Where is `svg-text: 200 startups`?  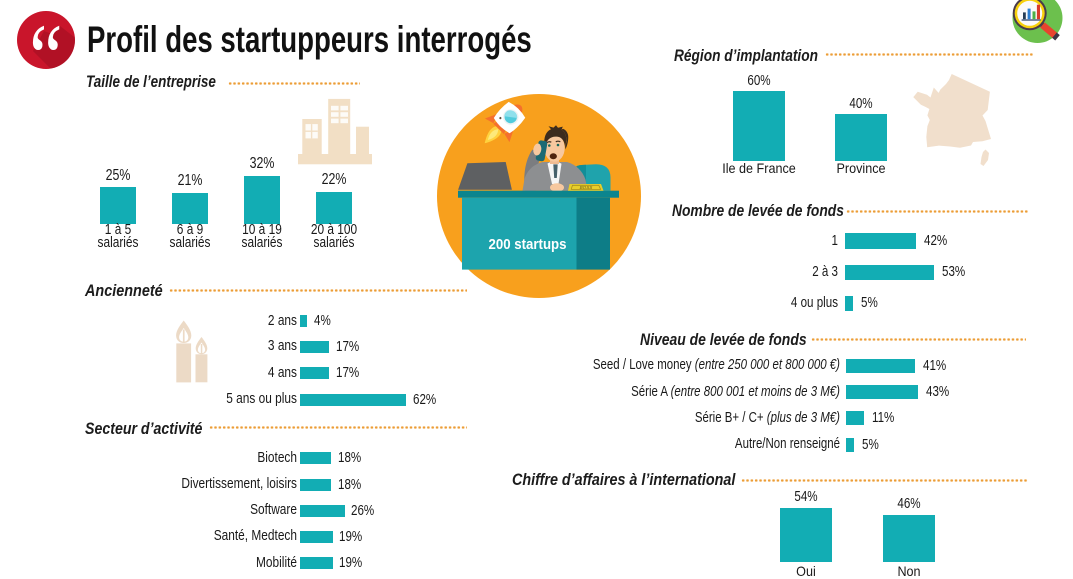 svg-text: 200 startups is located at coordinates (528, 244).